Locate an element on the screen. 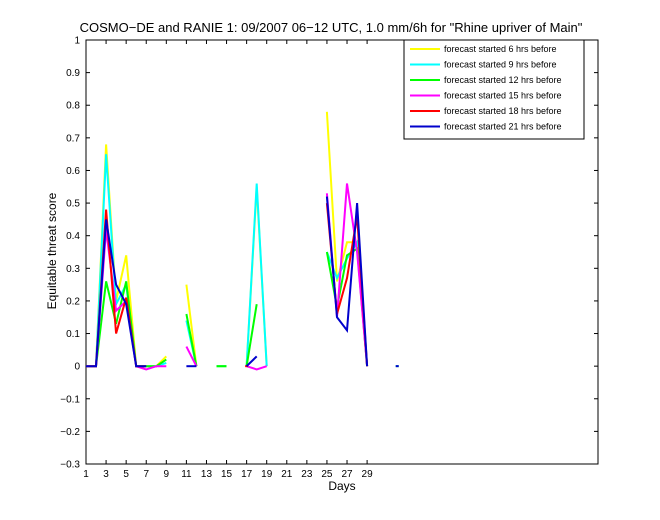  legend-entry-label: forecast started 18 hrs before is located at coordinates (503, 111).